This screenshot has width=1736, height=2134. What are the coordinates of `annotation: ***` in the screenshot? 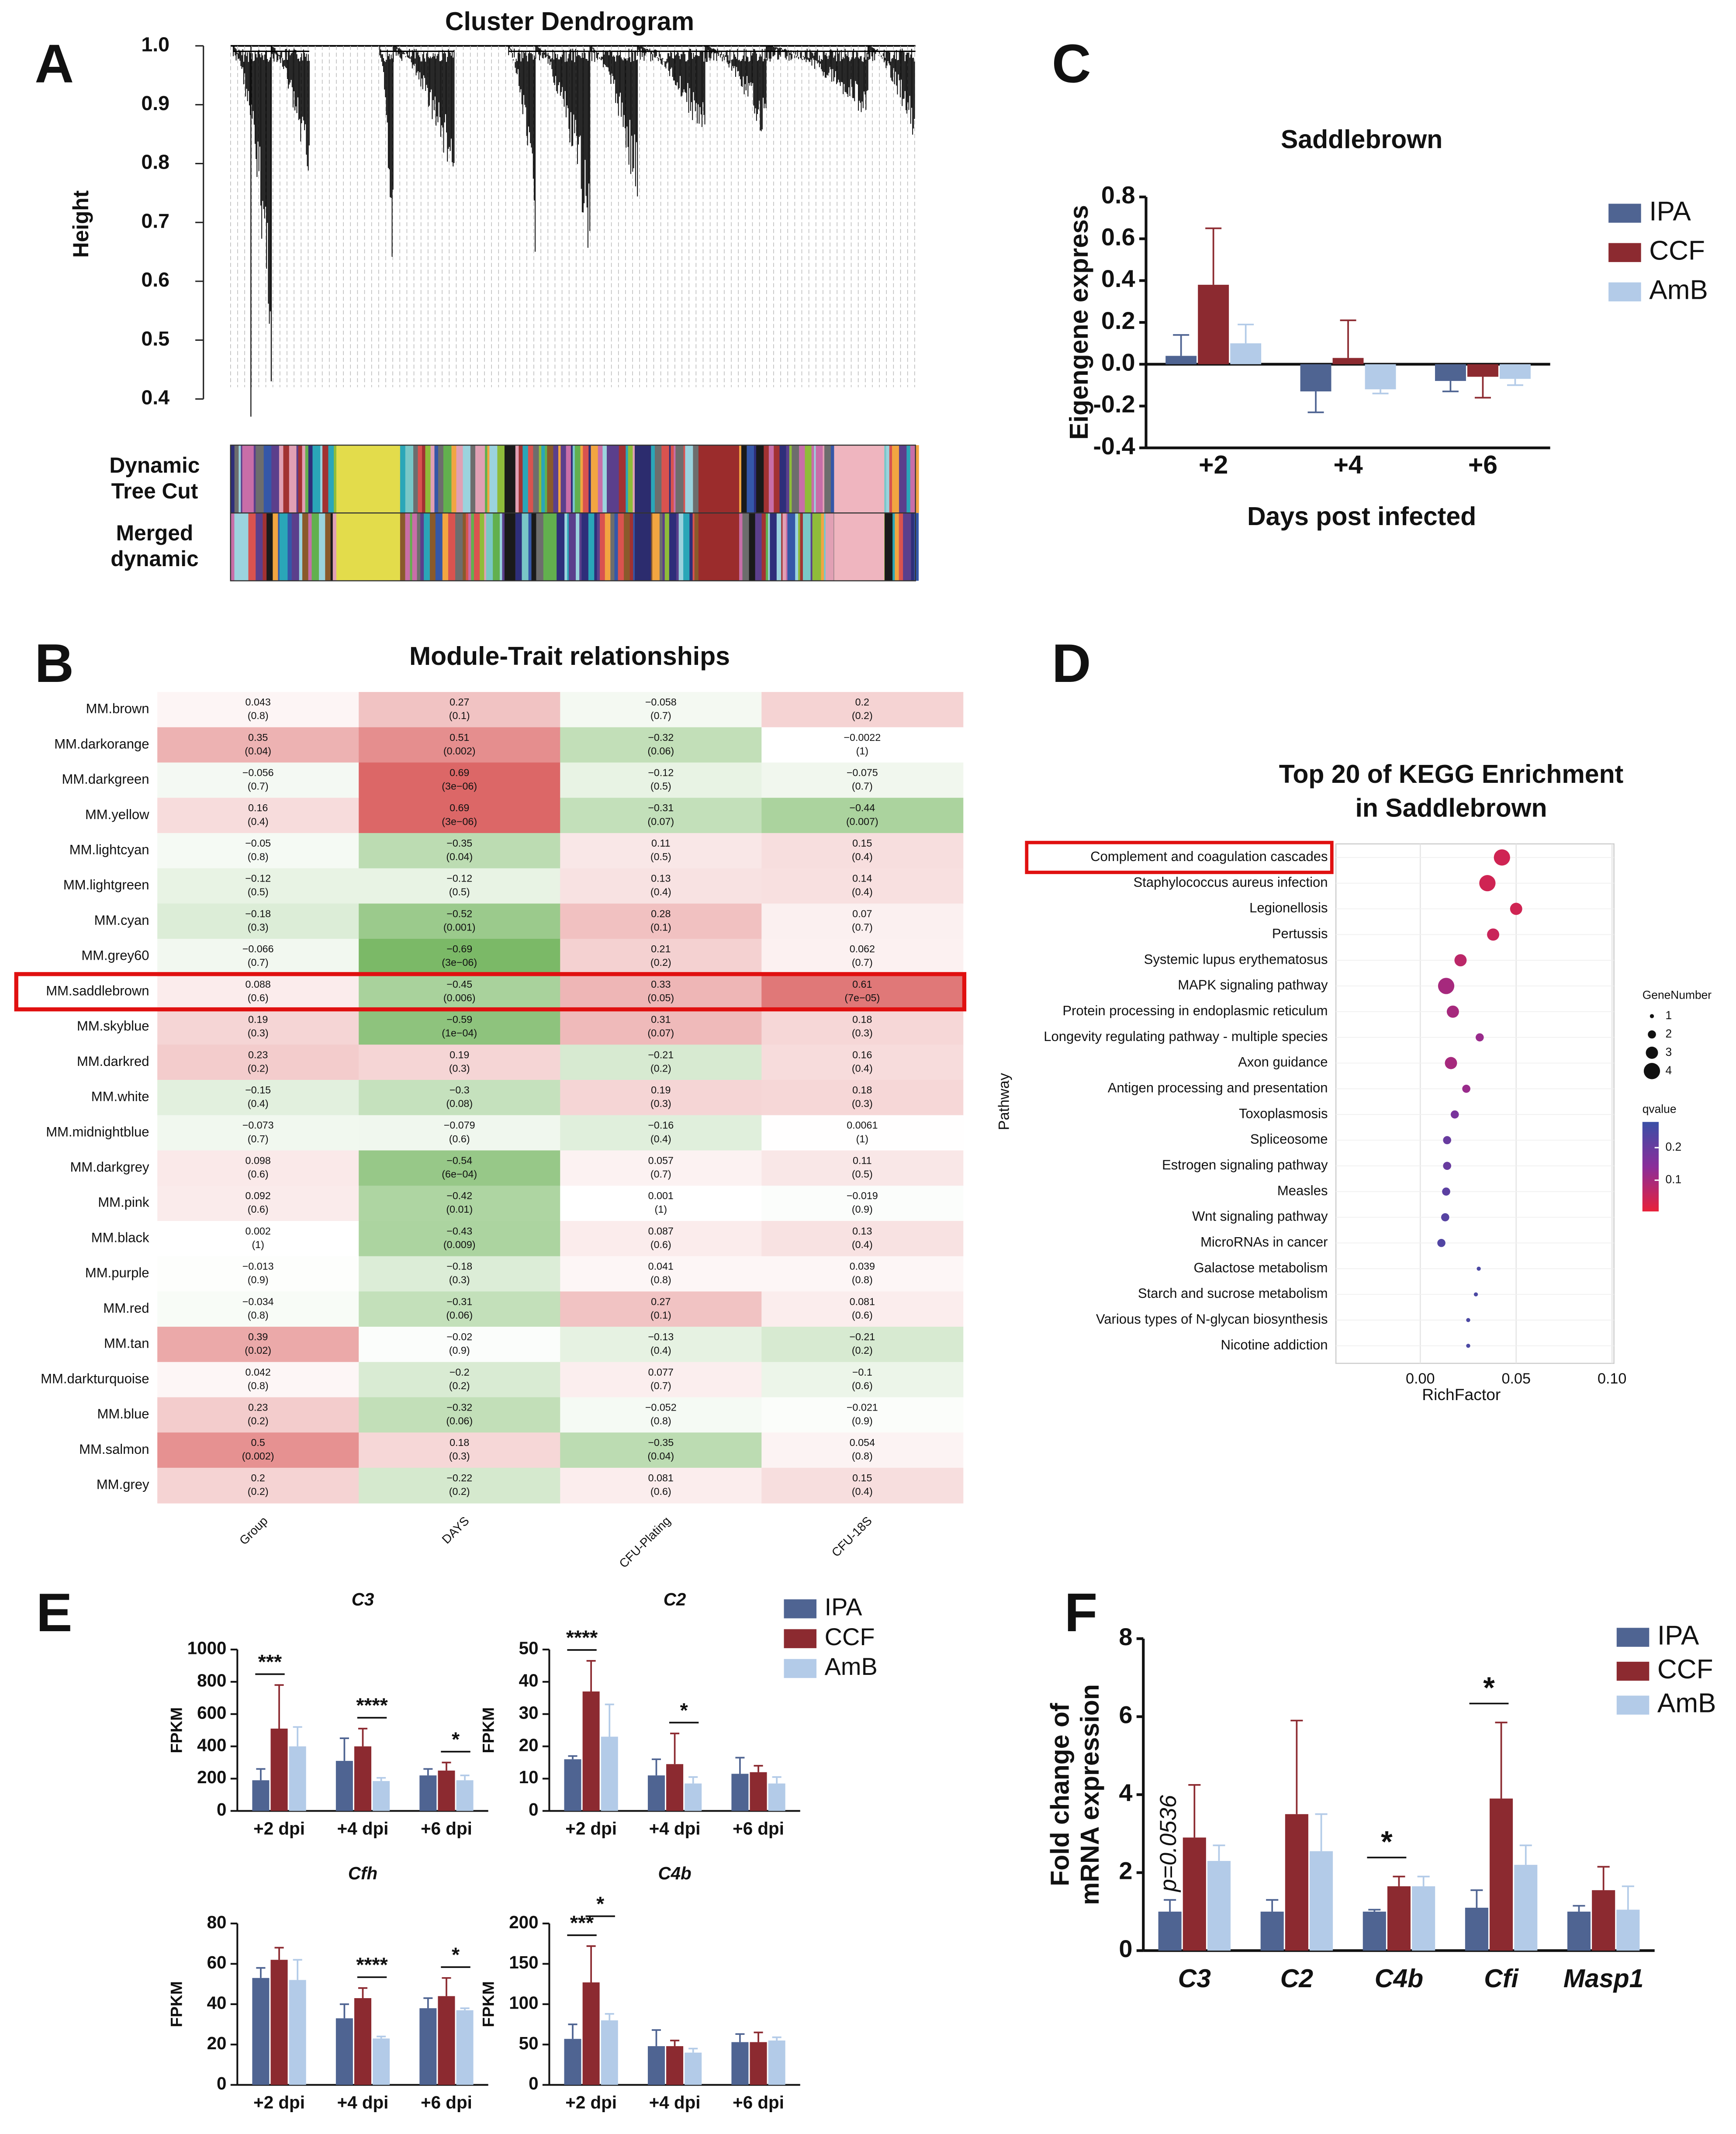 It's located at (270, 1661).